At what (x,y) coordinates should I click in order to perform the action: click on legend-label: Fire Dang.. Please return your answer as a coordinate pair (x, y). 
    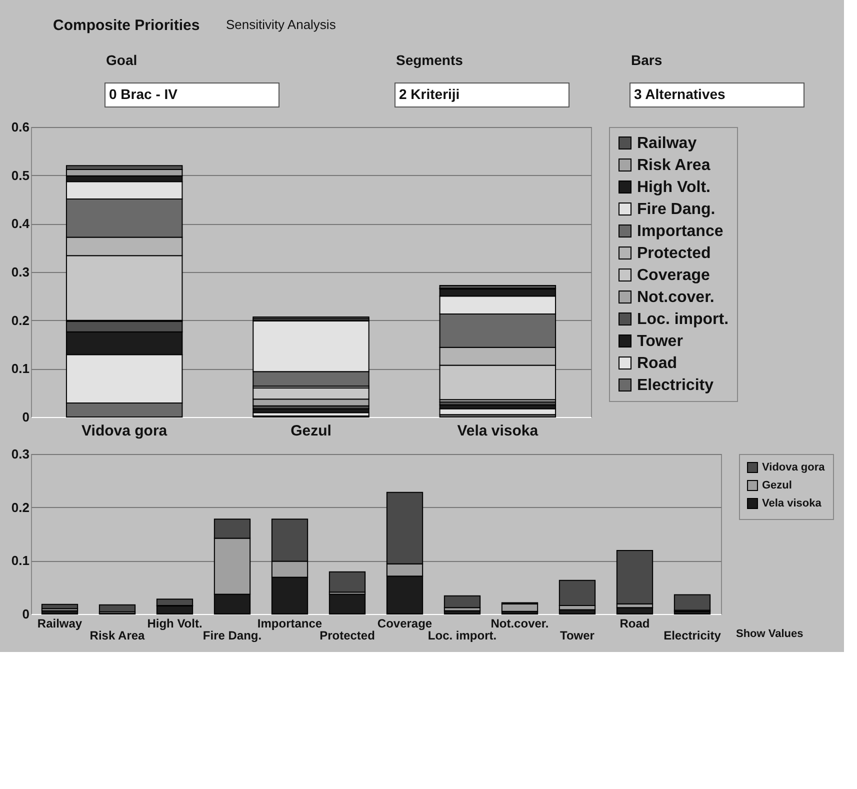
    Looking at the image, I should click on (676, 209).